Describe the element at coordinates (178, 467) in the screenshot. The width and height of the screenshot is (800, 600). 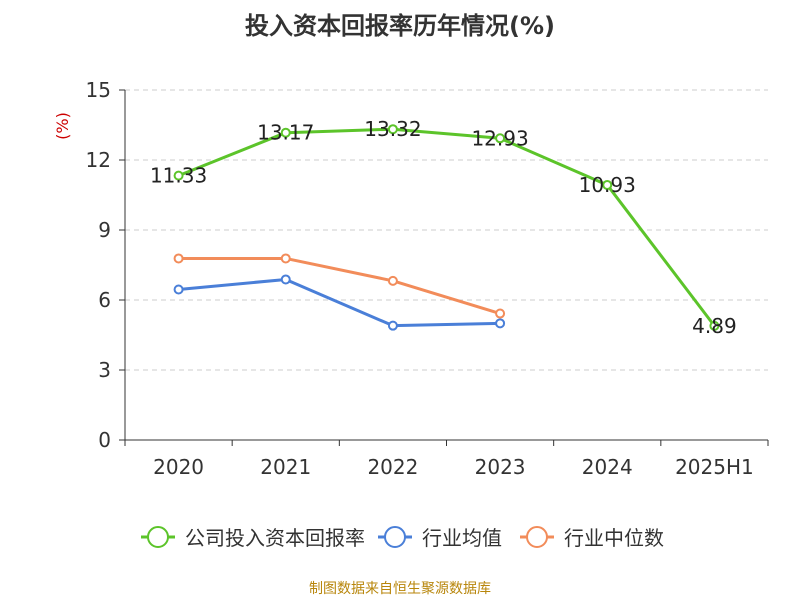
I see `x-tick-label: 2020` at that location.